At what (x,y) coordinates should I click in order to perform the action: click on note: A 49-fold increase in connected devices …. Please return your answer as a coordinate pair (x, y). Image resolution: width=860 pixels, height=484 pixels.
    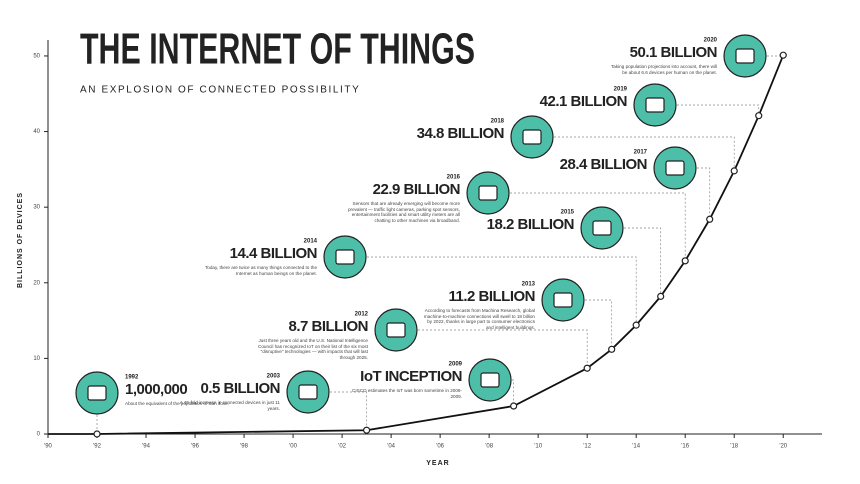
    Looking at the image, I should click on (229, 405).